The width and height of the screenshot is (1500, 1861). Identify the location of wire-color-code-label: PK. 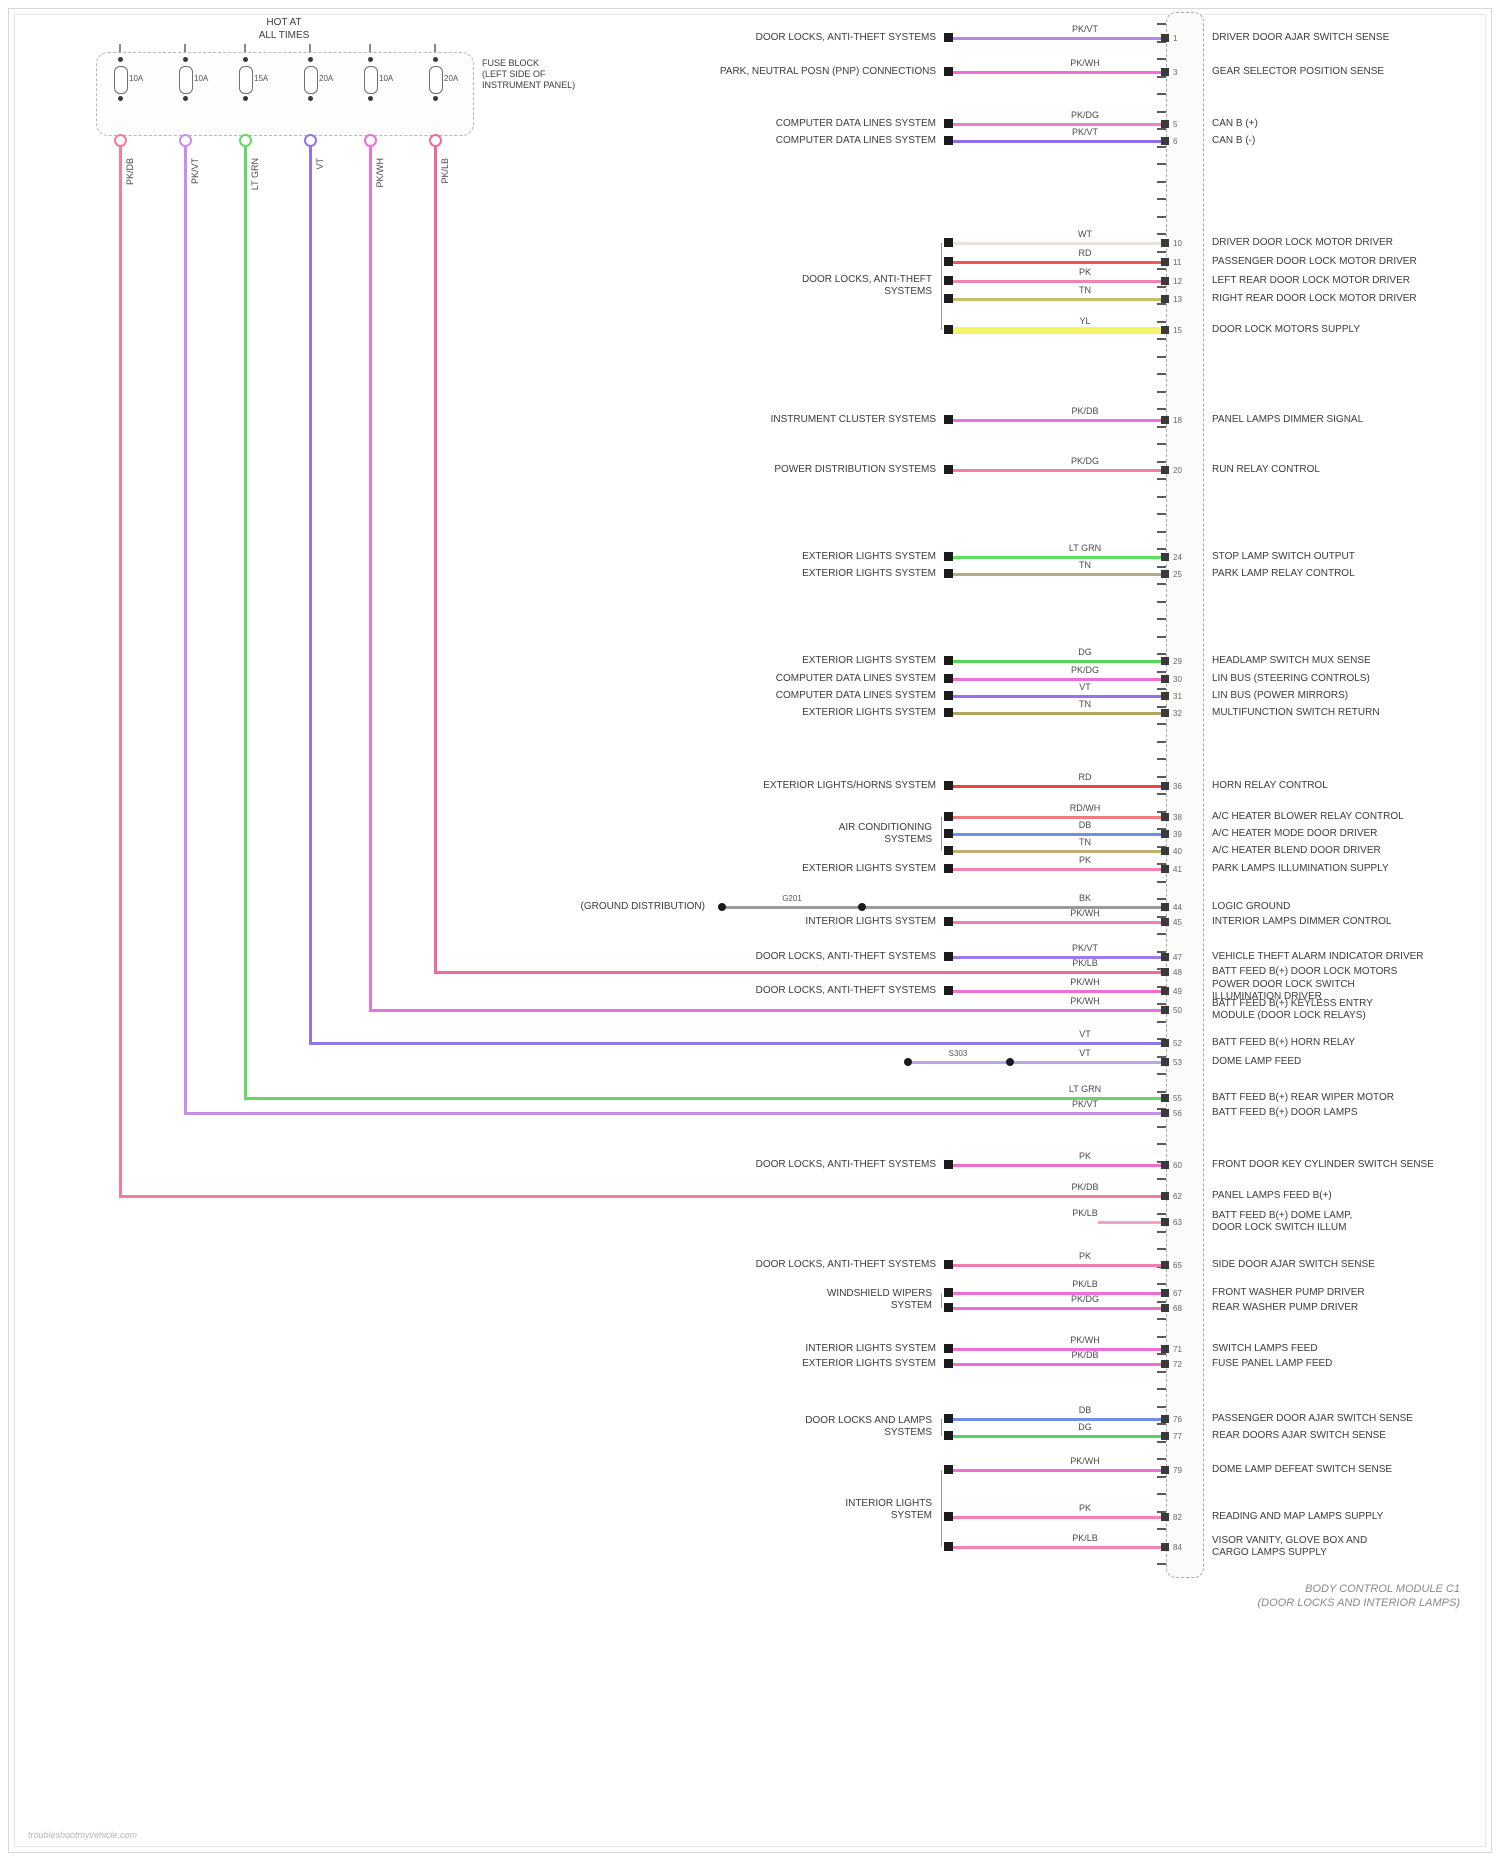
(1084, 1256).